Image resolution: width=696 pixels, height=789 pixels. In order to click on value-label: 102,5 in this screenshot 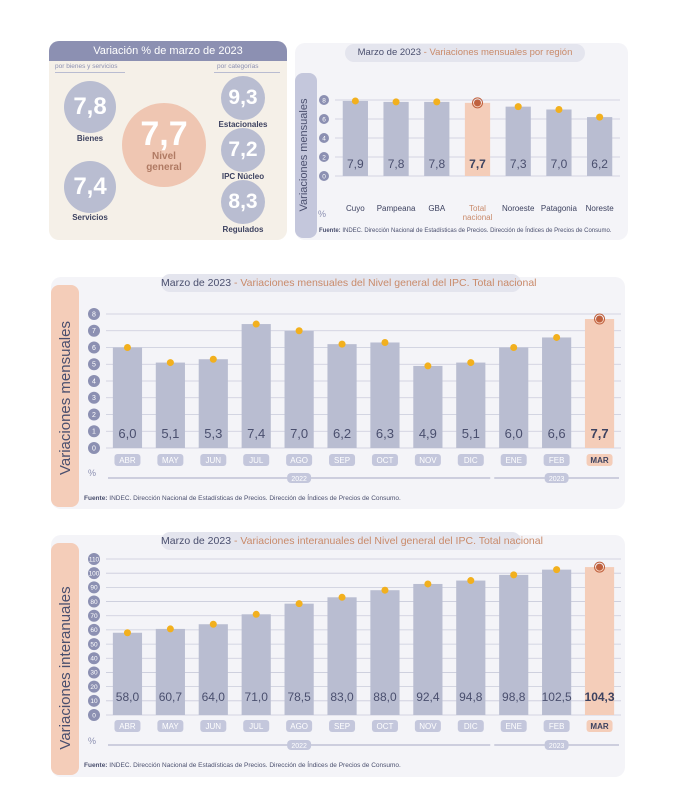, I will do `click(557, 697)`.